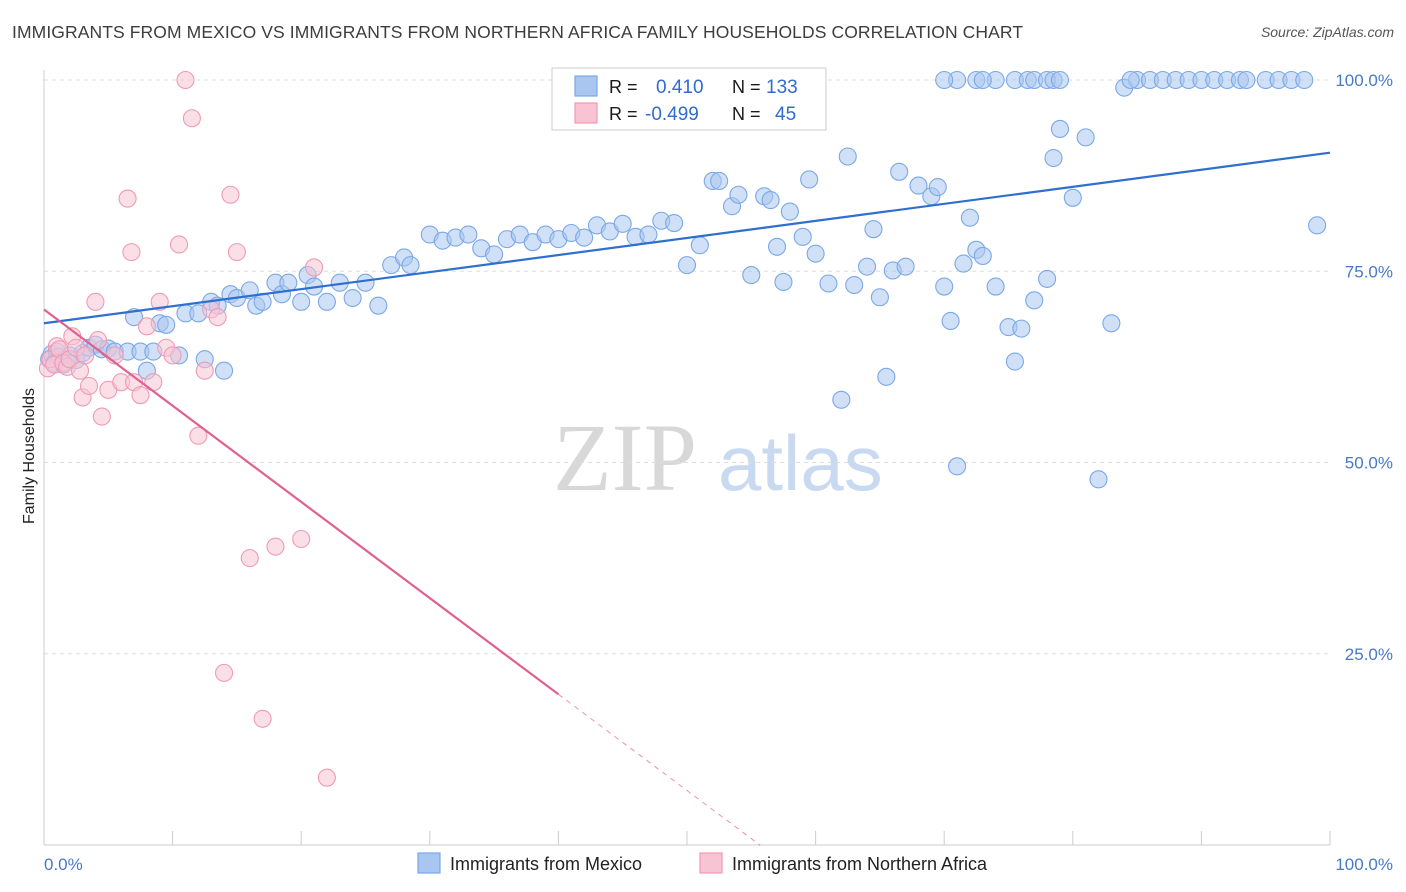 This screenshot has width=1406, height=892. I want to click on y-tick-label-3: 25.0%, so click(1369, 654).